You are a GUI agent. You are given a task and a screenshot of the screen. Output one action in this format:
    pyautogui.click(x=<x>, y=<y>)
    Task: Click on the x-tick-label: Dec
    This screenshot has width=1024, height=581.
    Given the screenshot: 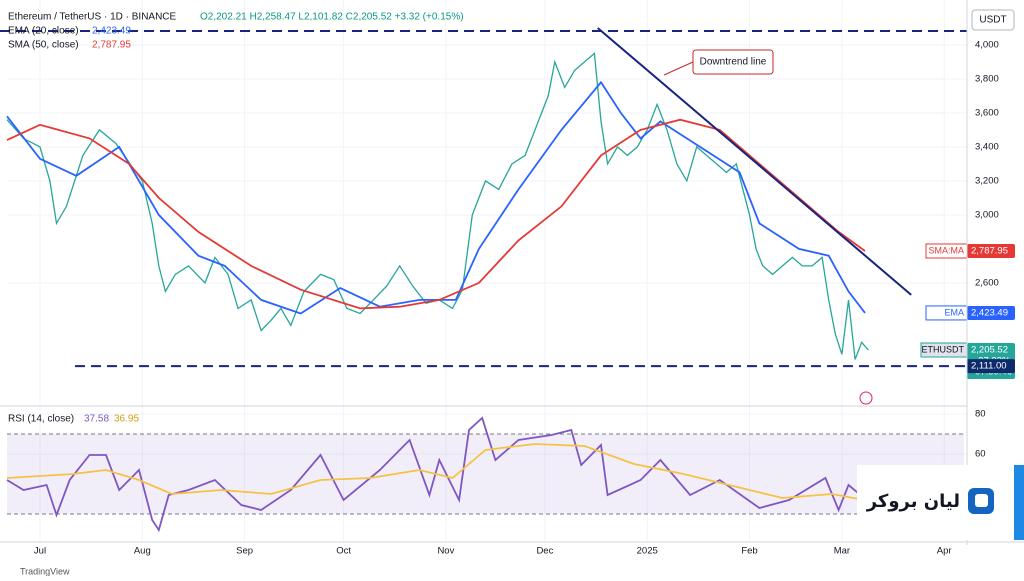 What is the action you would take?
    pyautogui.click(x=544, y=551)
    